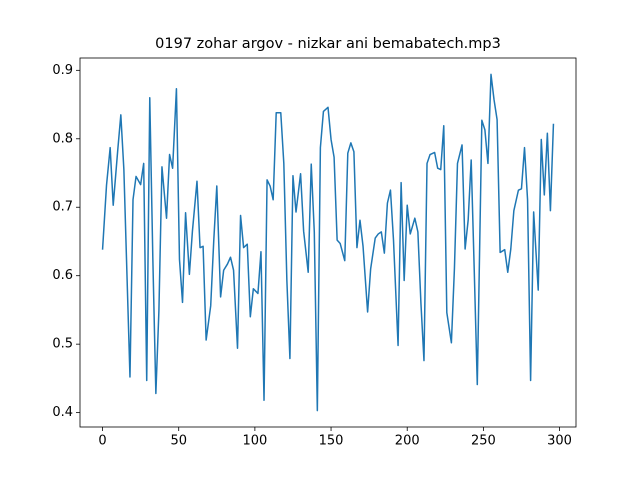  I want to click on y-tick-label: 0.6, so click(62, 275).